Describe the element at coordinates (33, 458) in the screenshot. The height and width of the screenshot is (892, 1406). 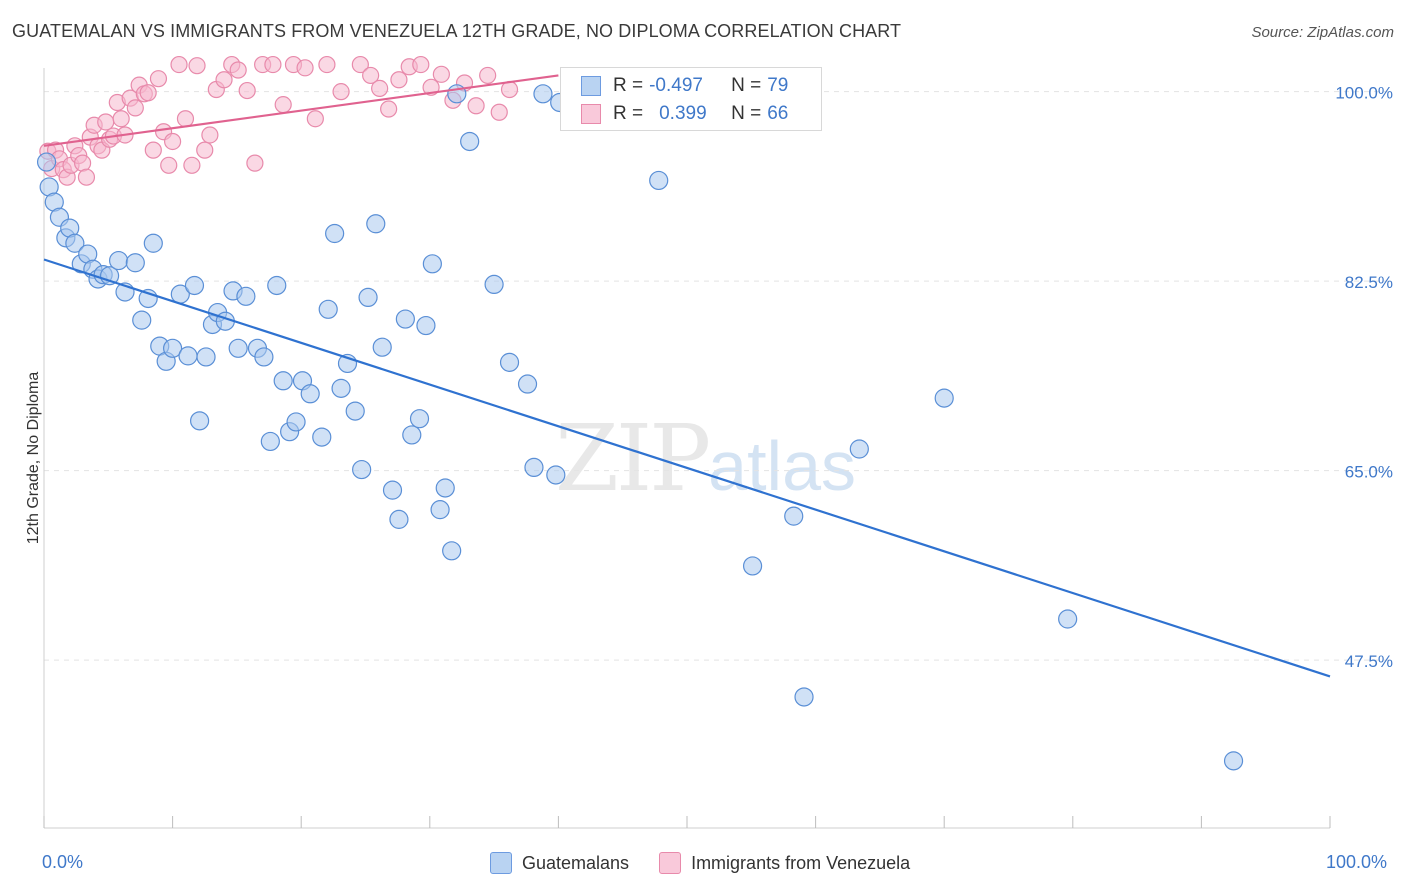
I see `y-axis-label: 12th Grade, No Diploma` at that location.